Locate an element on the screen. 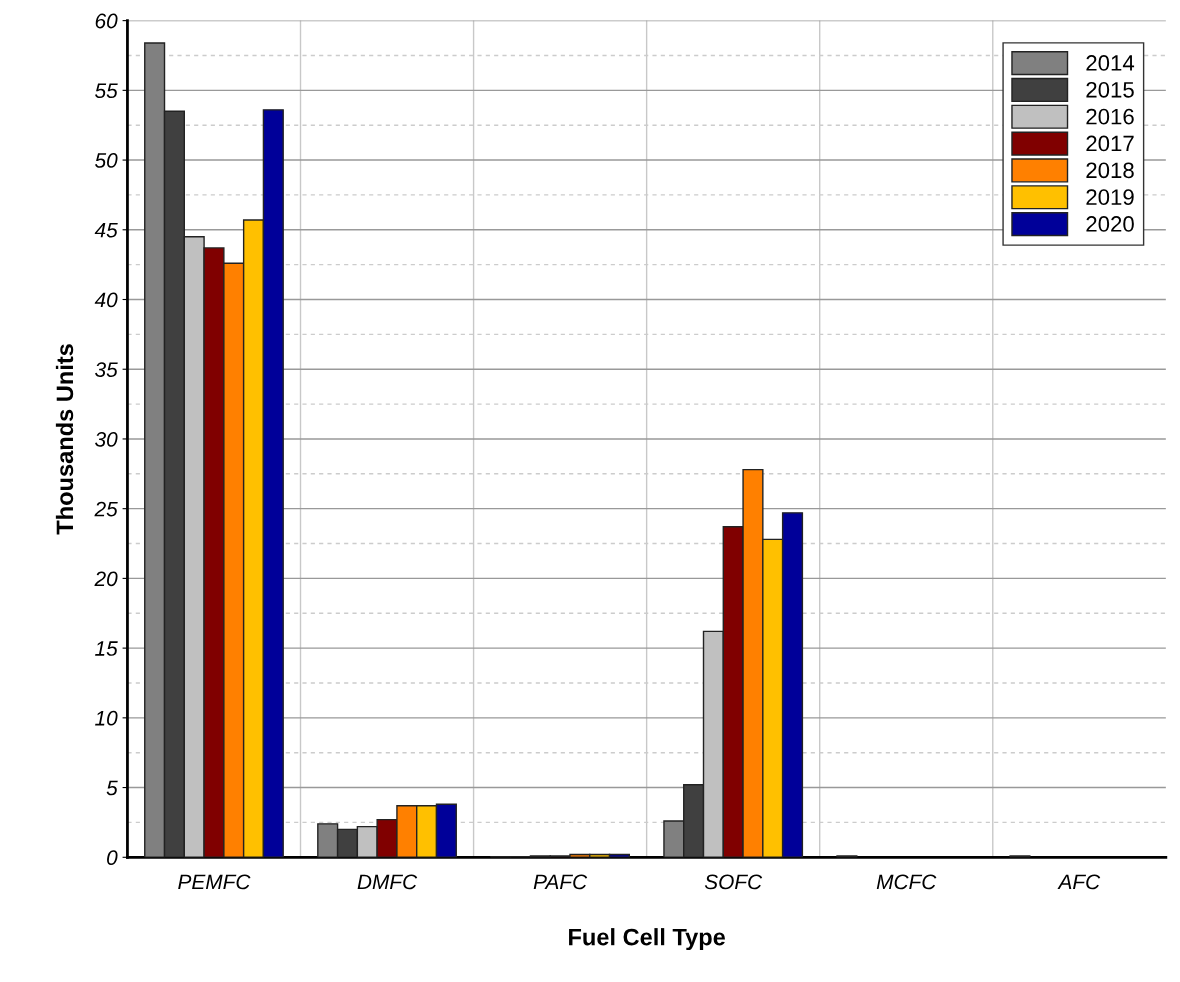  x-tick-label: DMFC is located at coordinates (387, 882).